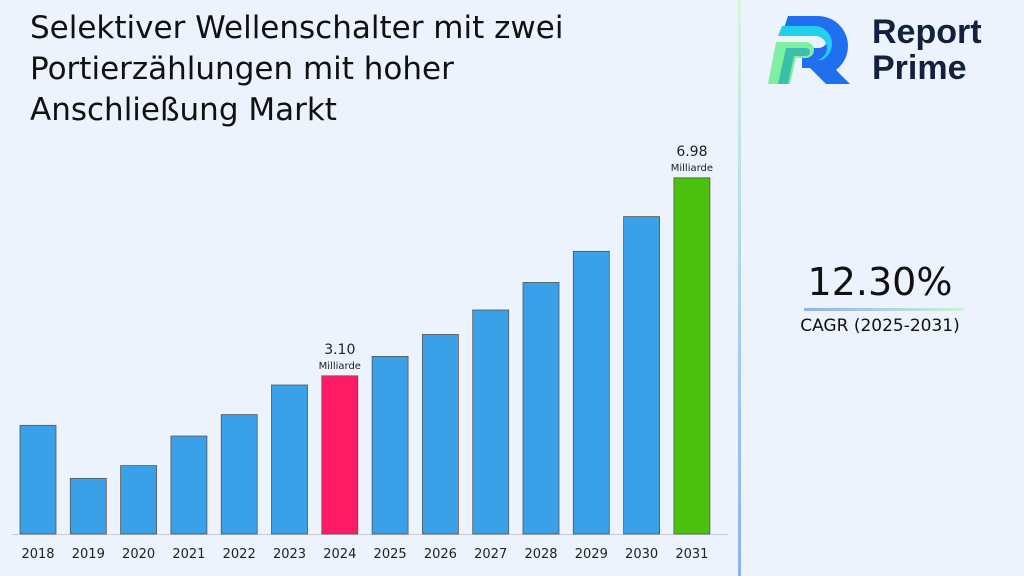 This screenshot has width=1024, height=576. I want to click on divider, so click(739, 288).